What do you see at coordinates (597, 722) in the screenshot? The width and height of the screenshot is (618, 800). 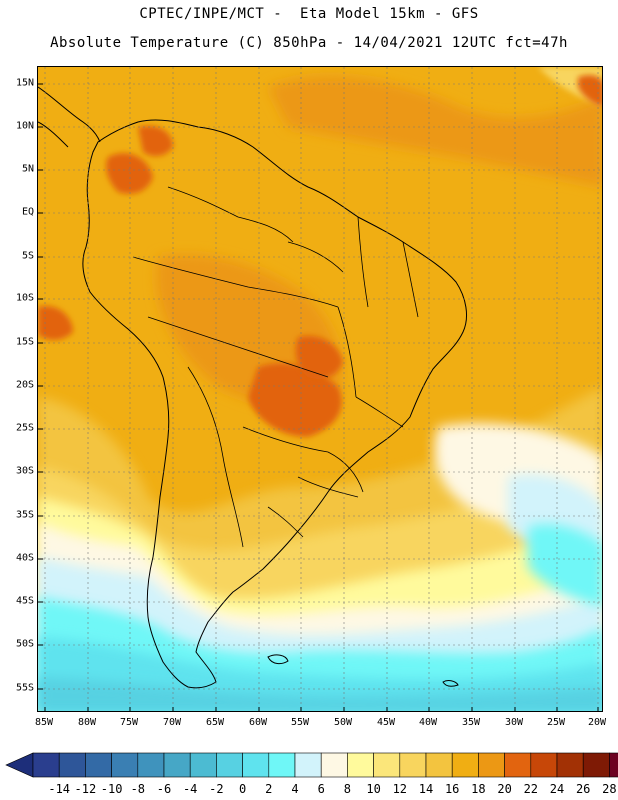 I see `lon-label: 20W` at bounding box center [597, 722].